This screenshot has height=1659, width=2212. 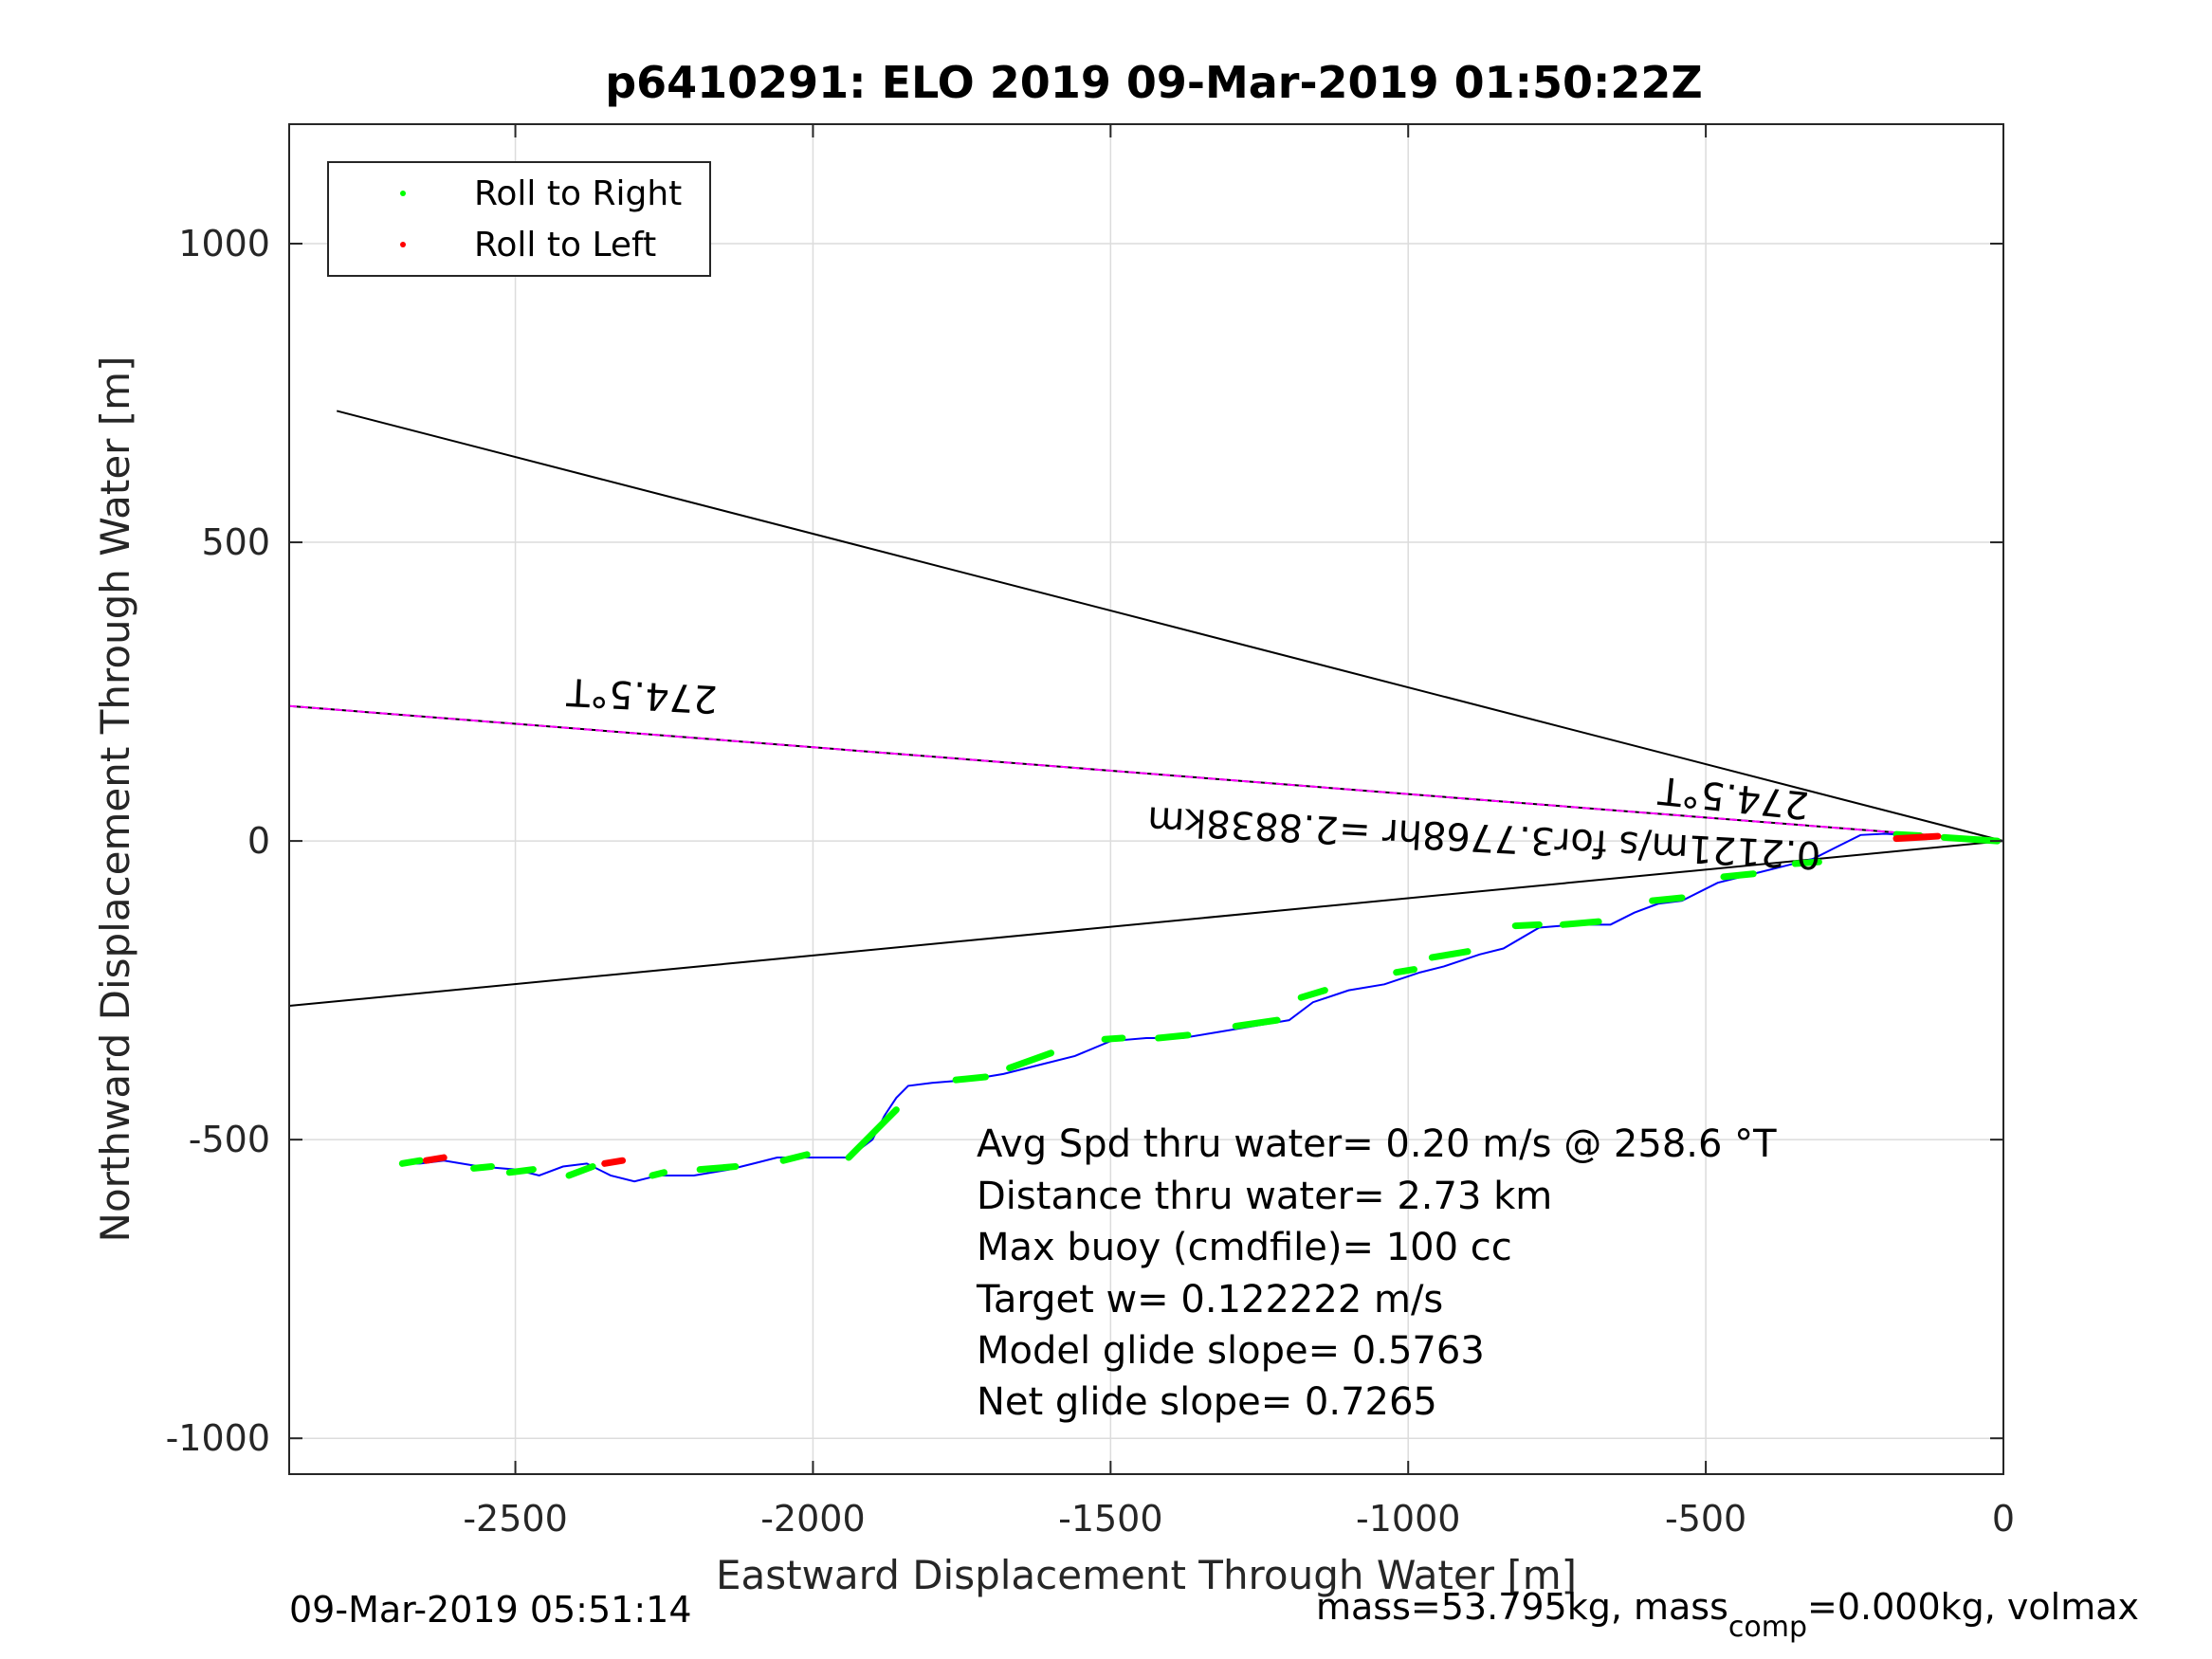 I want to click on reference-line-current, so click(x=1146, y=773).